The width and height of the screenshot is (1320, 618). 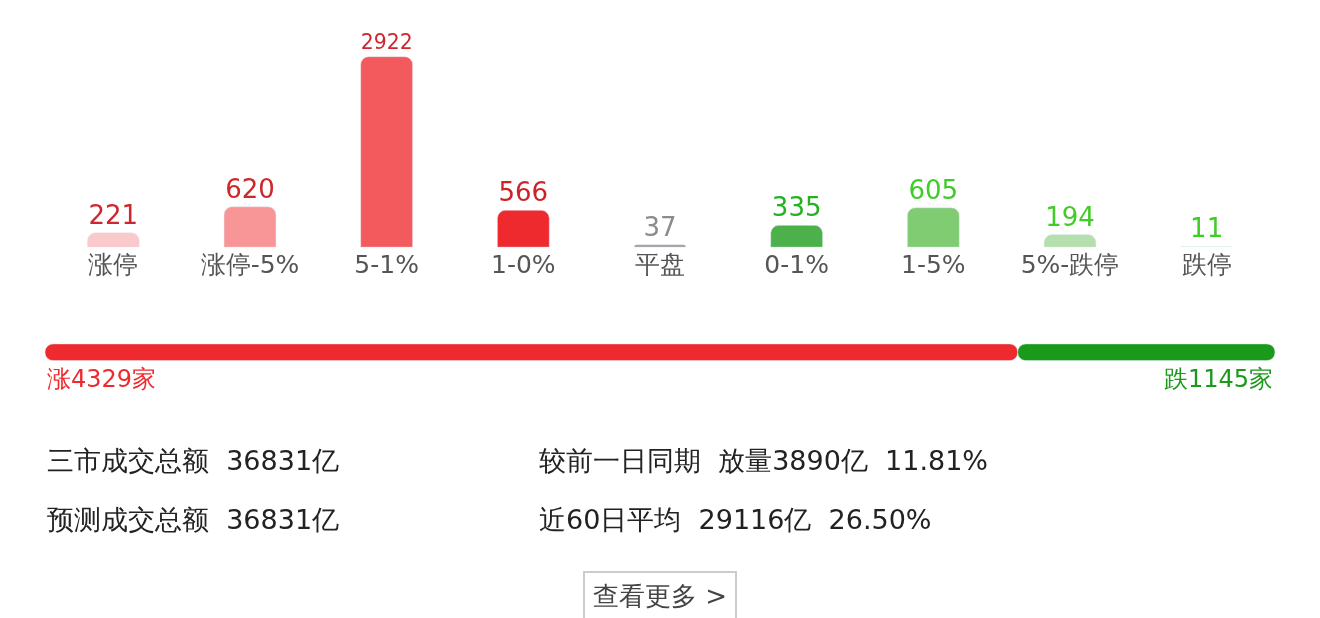 I want to click on data-label: 194, so click(x=1070, y=216).